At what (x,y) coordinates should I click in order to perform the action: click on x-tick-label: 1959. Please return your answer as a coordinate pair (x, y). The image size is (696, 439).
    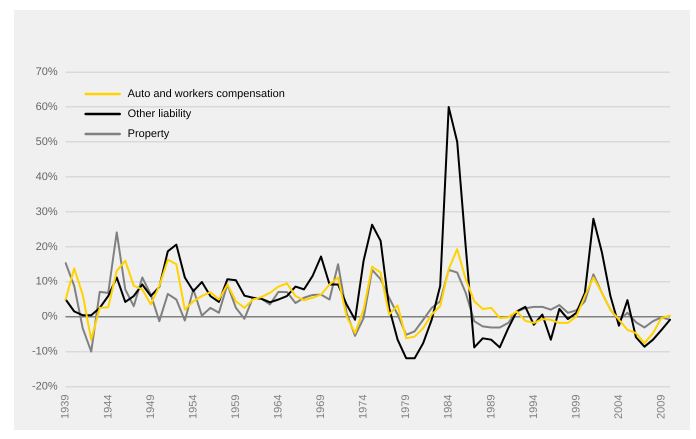
    Looking at the image, I should click on (236, 407).